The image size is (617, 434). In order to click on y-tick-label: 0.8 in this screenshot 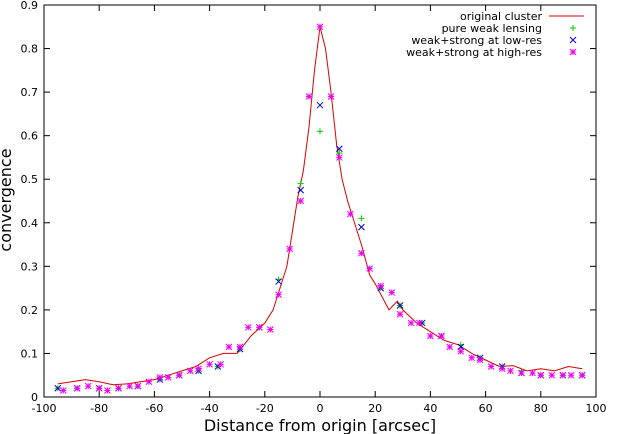, I will do `click(30, 49)`.